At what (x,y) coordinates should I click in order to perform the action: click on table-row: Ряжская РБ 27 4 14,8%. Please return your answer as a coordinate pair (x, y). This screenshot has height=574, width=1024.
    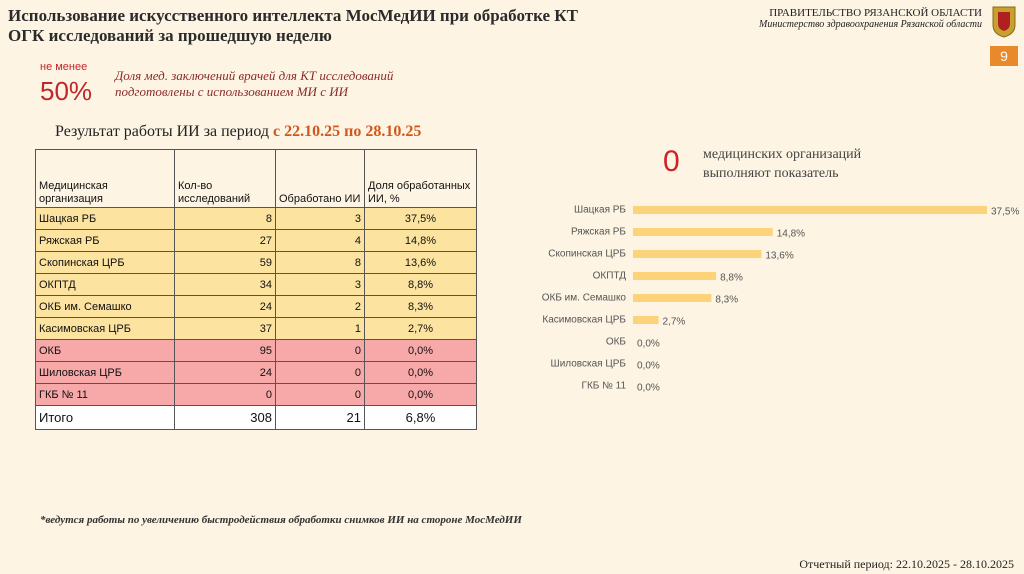
    Looking at the image, I should click on (256, 240).